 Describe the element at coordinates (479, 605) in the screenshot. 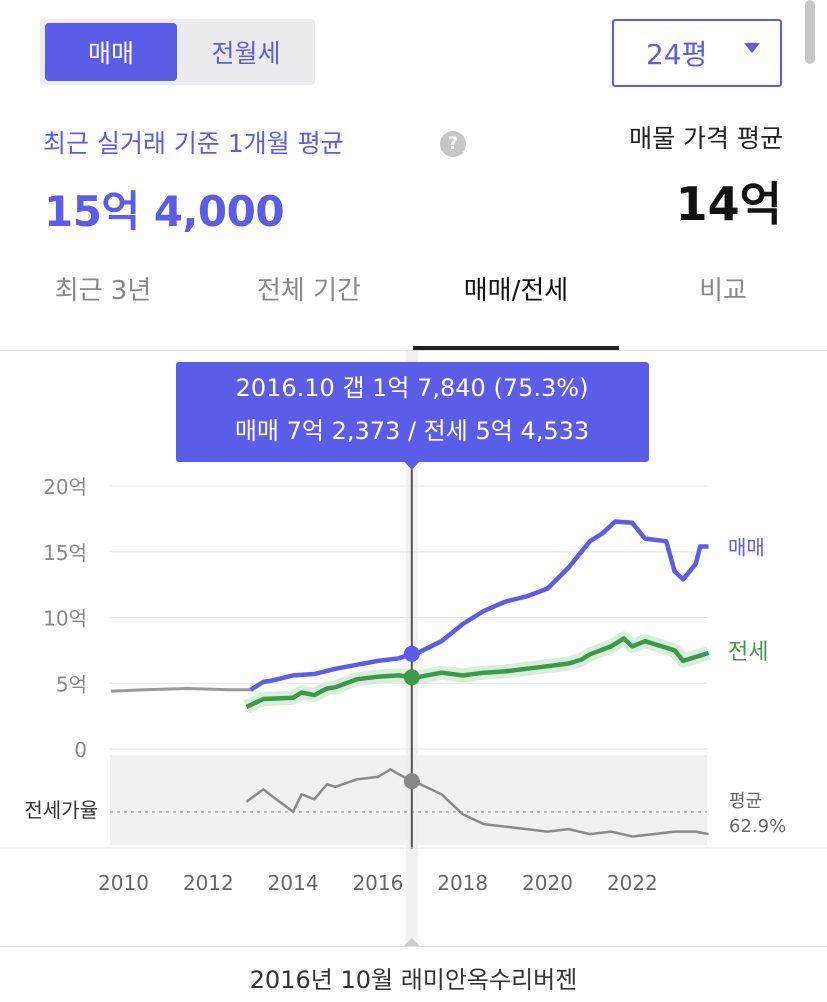

I see `sale-line` at that location.